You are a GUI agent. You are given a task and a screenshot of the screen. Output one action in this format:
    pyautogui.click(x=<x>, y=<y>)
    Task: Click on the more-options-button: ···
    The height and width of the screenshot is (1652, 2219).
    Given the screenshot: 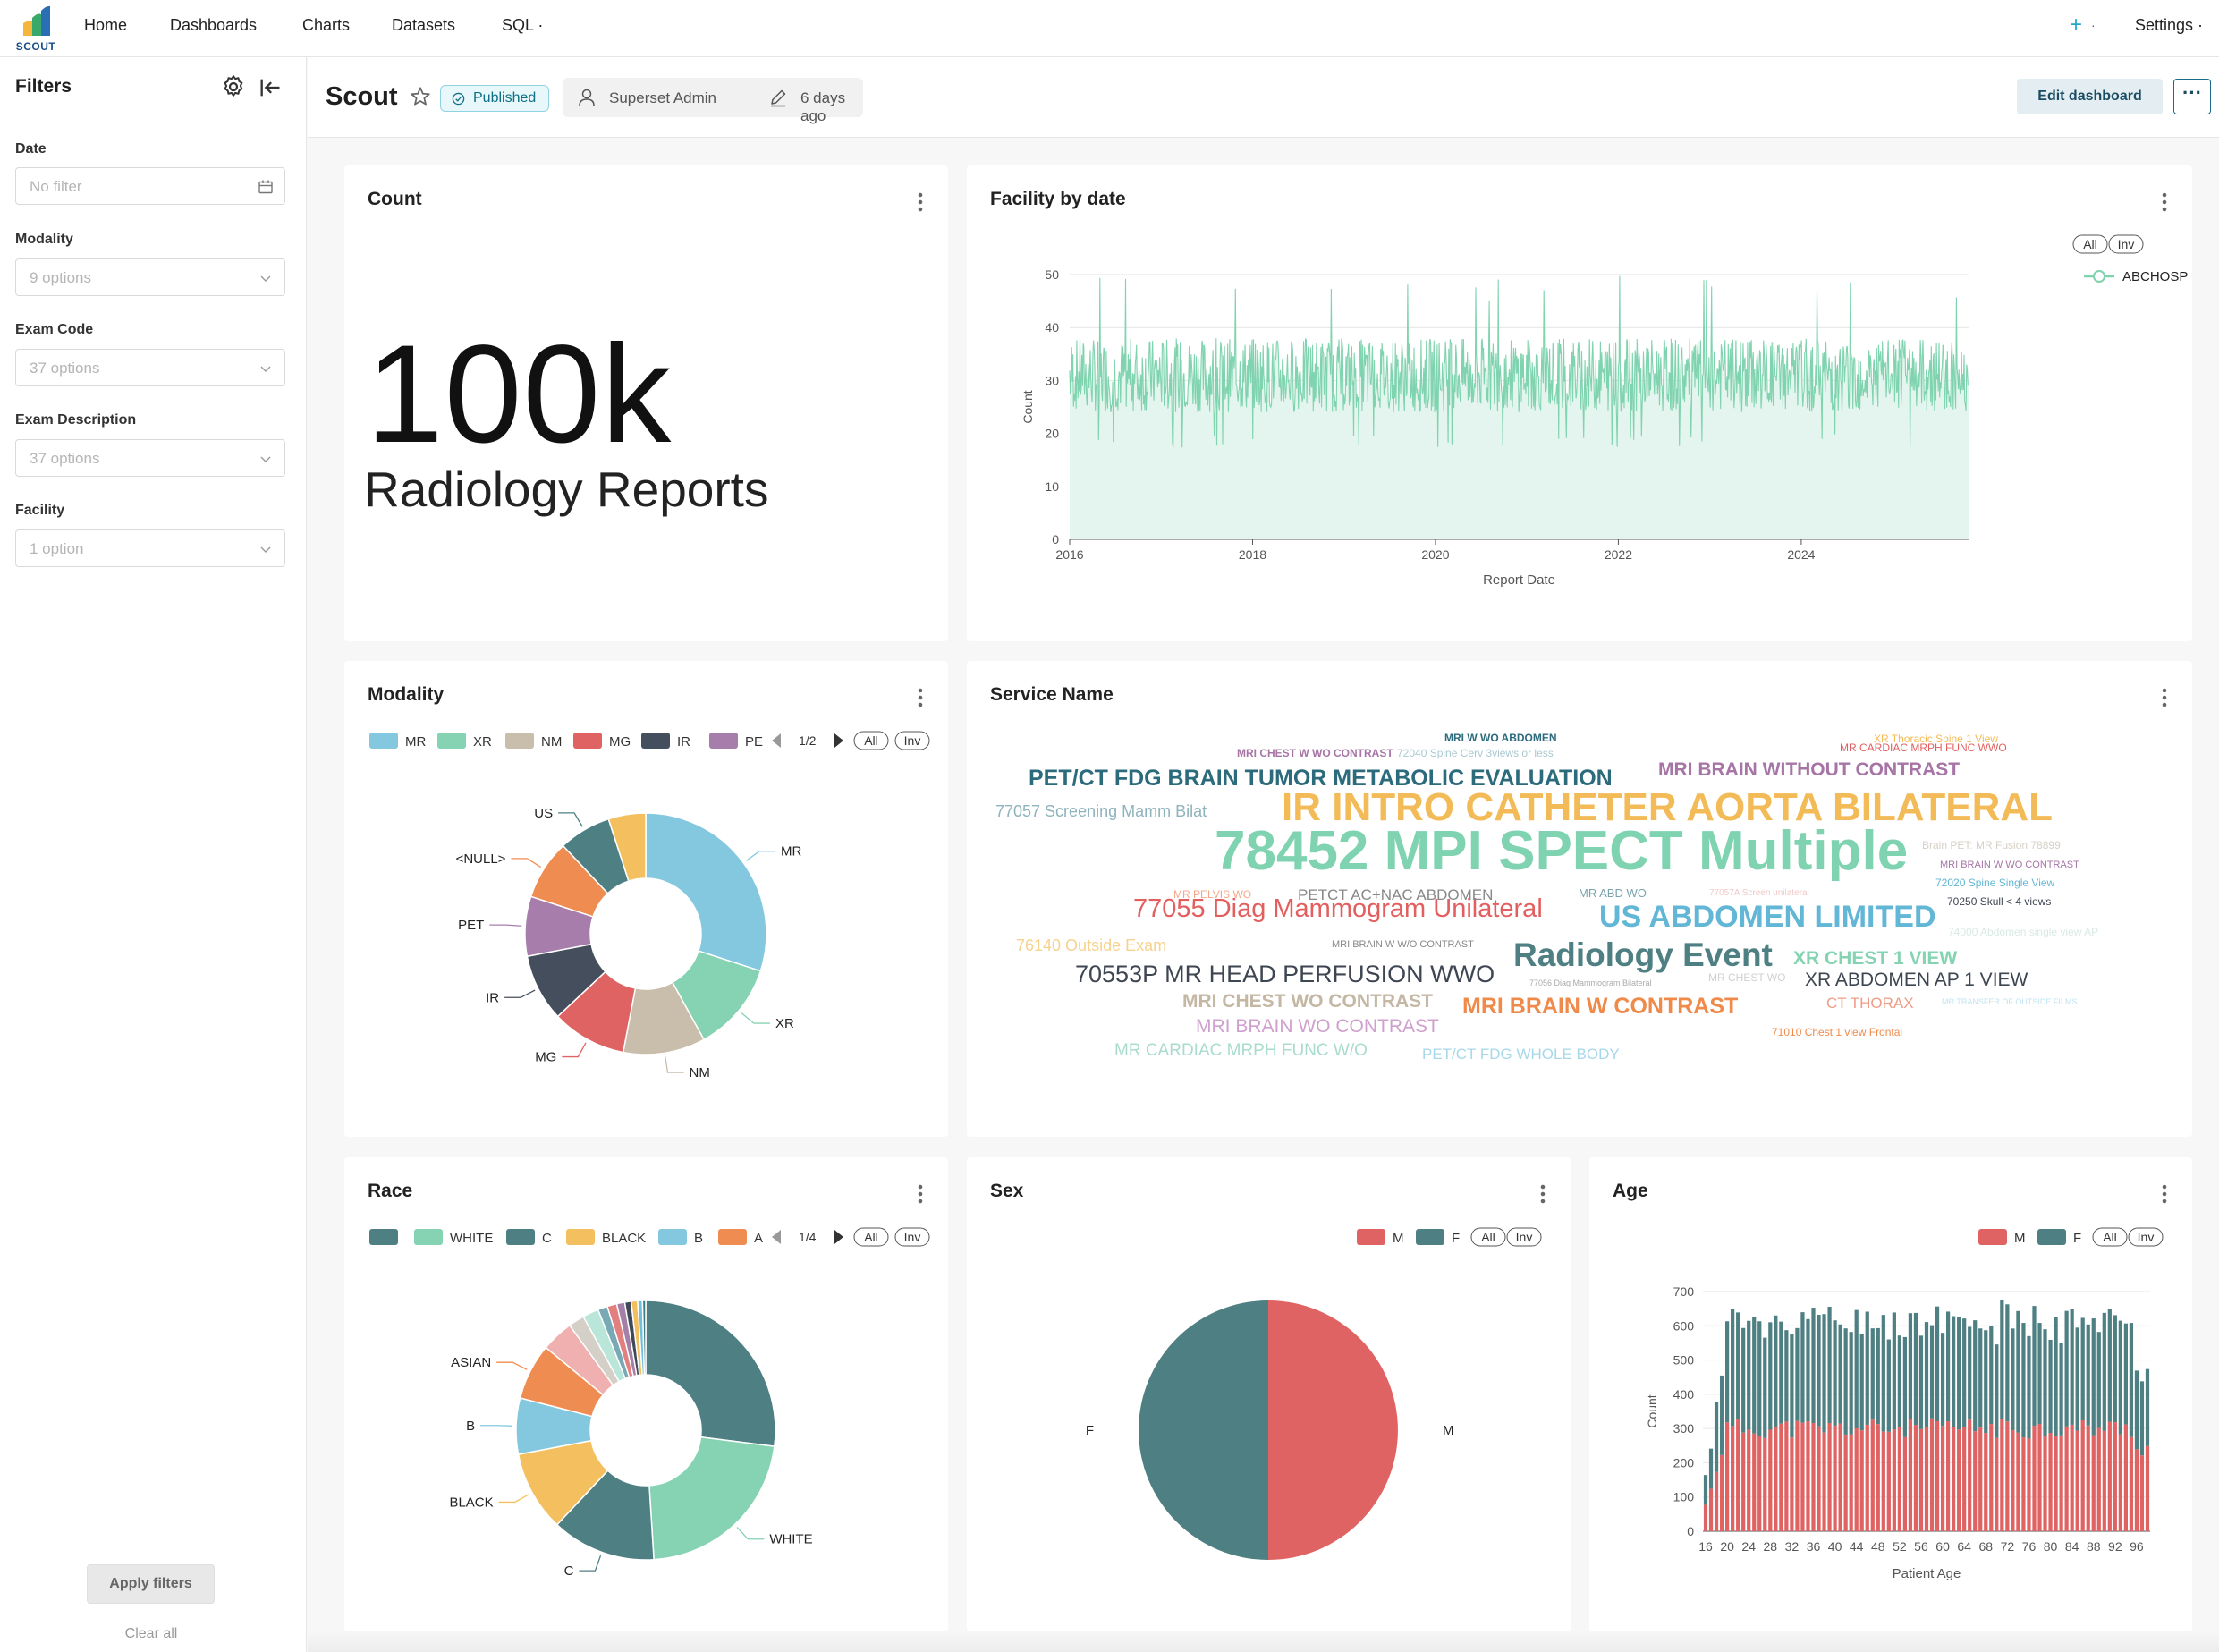 What is the action you would take?
    pyautogui.click(x=2192, y=96)
    